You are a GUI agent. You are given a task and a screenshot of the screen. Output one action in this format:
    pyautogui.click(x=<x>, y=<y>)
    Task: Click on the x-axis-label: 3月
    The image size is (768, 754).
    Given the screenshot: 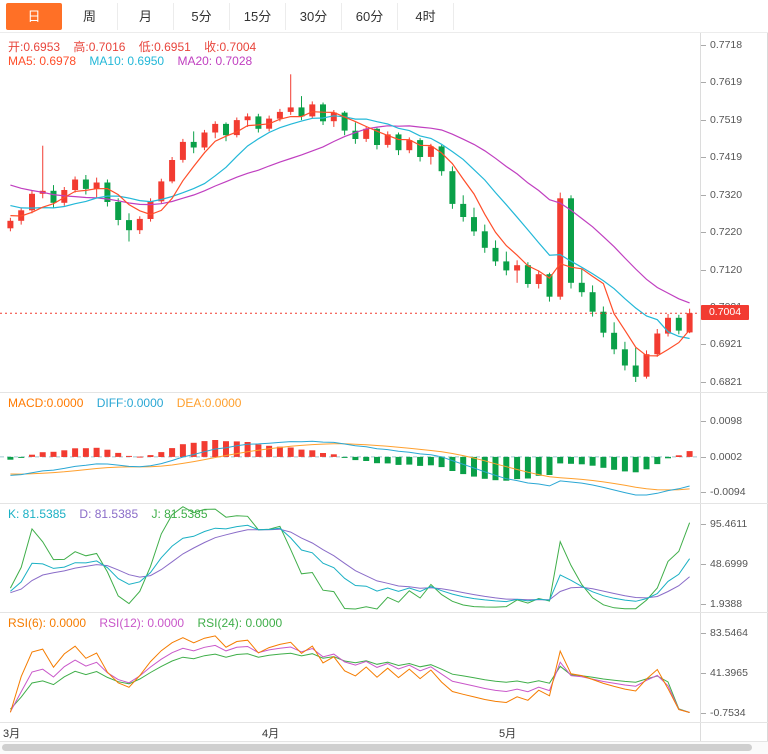 What is the action you would take?
    pyautogui.click(x=12, y=734)
    